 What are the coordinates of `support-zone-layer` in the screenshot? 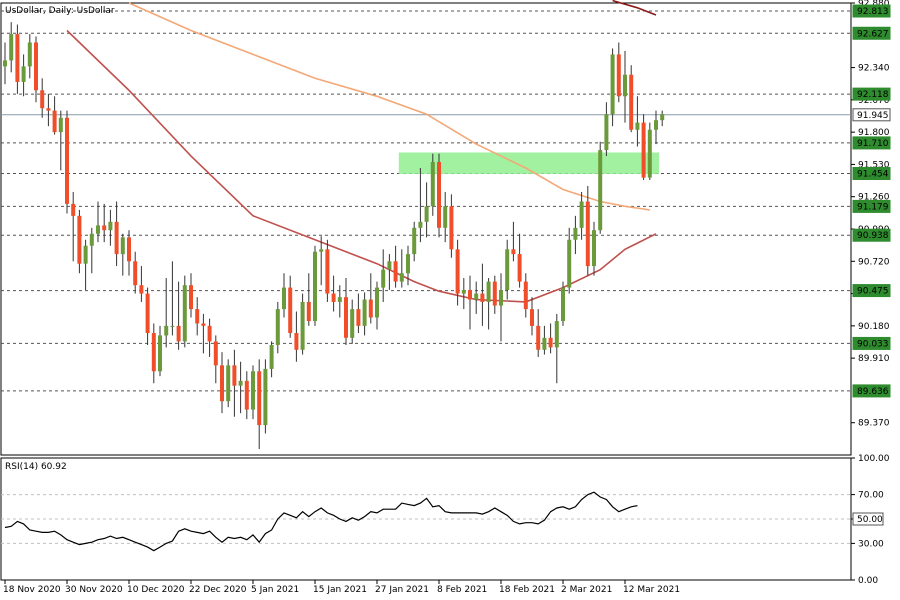 It's located at (528, 163).